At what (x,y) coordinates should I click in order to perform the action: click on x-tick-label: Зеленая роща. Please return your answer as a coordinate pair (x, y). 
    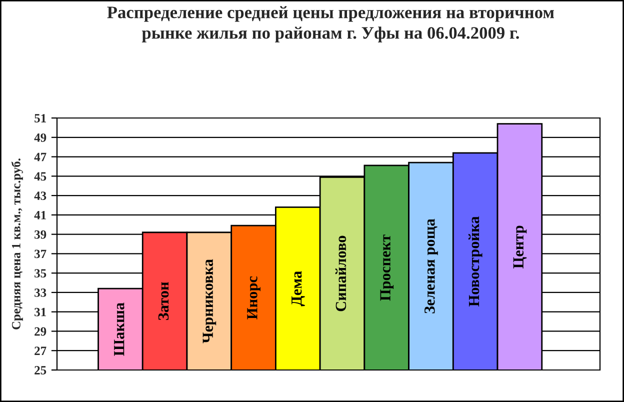
    Looking at the image, I should click on (431, 266).